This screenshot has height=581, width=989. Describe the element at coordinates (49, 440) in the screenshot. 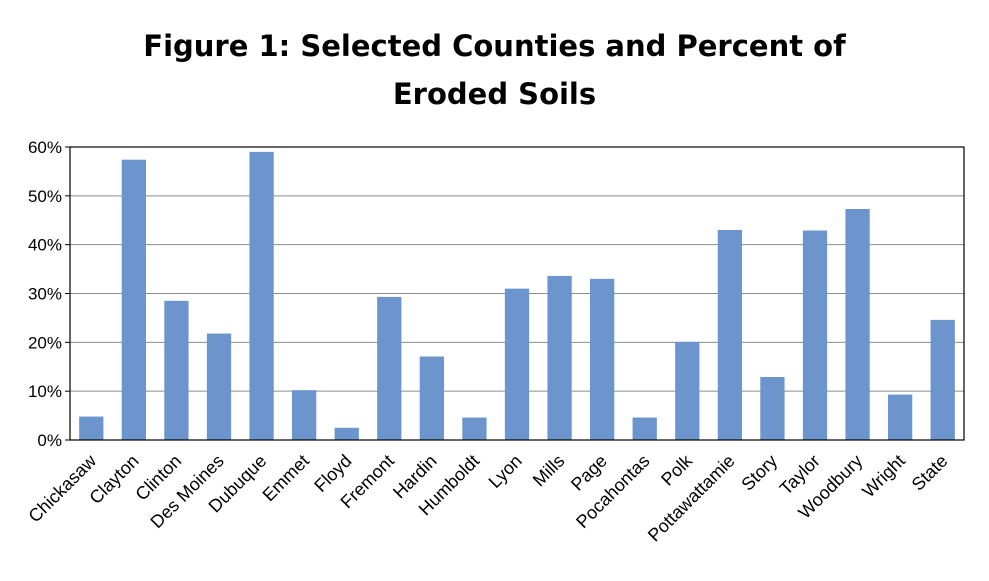

I see `y-tick-label: 0%` at that location.